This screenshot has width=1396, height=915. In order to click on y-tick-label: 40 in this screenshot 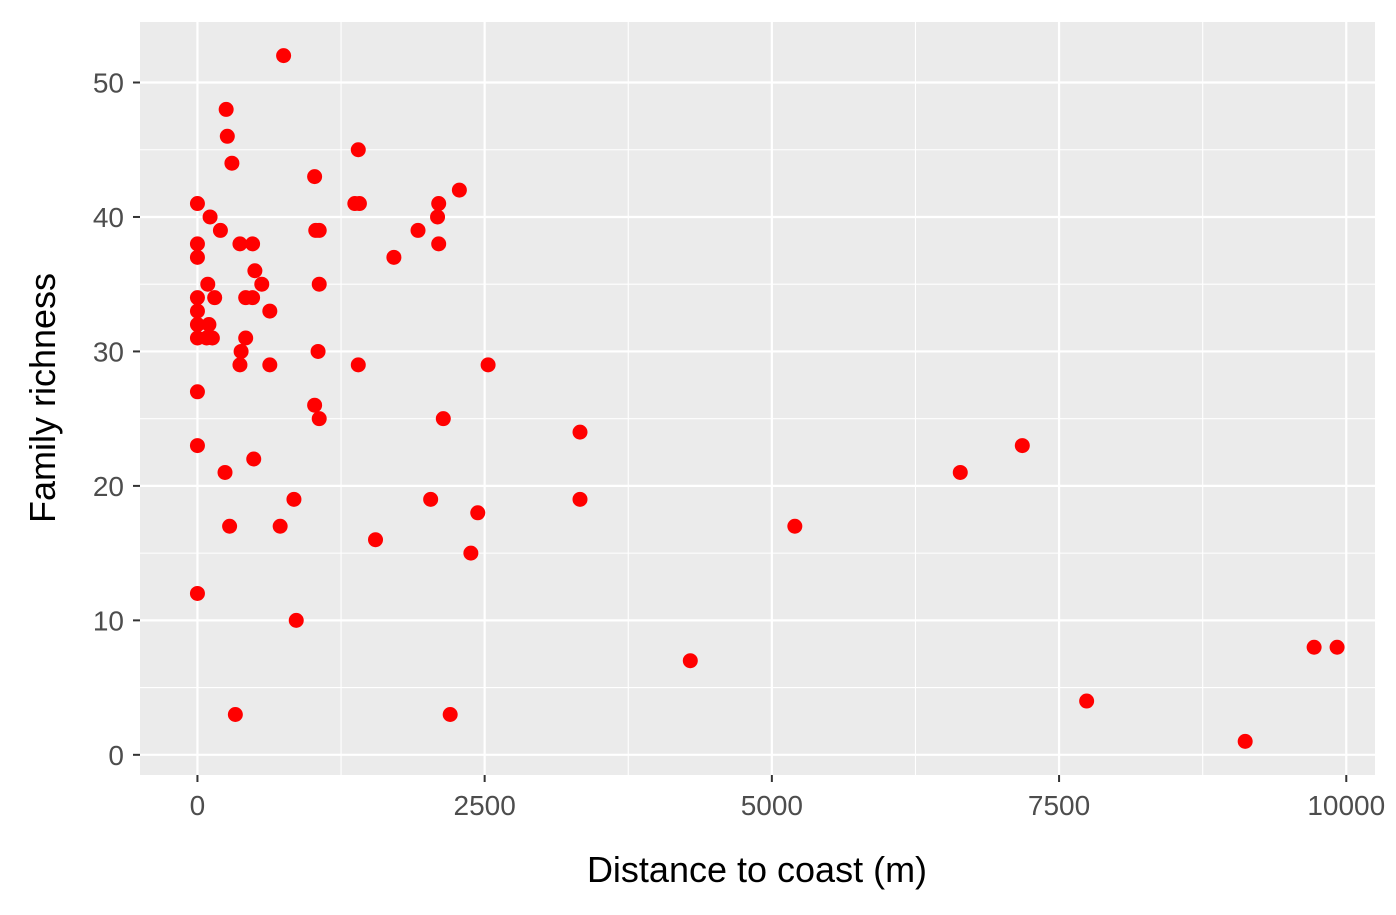, I will do `click(108, 217)`.